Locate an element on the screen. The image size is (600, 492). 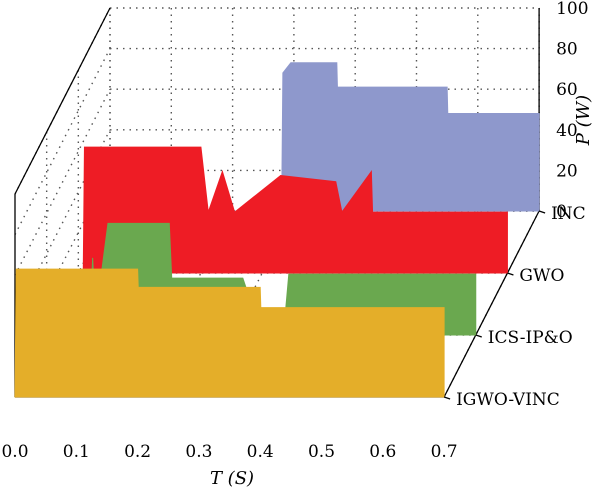
x-tick-label: 0.4 is located at coordinates (260, 452).